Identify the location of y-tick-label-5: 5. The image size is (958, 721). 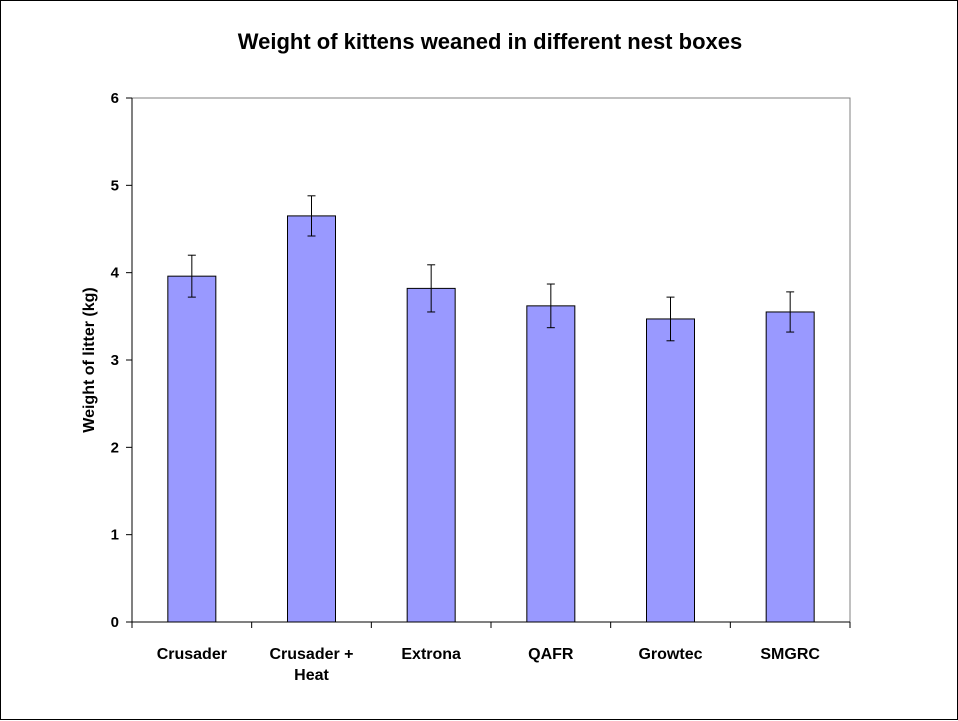
(115, 185).